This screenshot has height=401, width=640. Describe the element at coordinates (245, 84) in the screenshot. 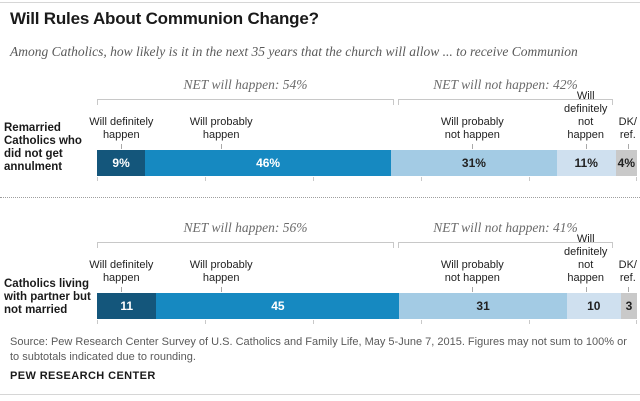

I see `net-will-happen-label: NET will happen: 54%` at that location.